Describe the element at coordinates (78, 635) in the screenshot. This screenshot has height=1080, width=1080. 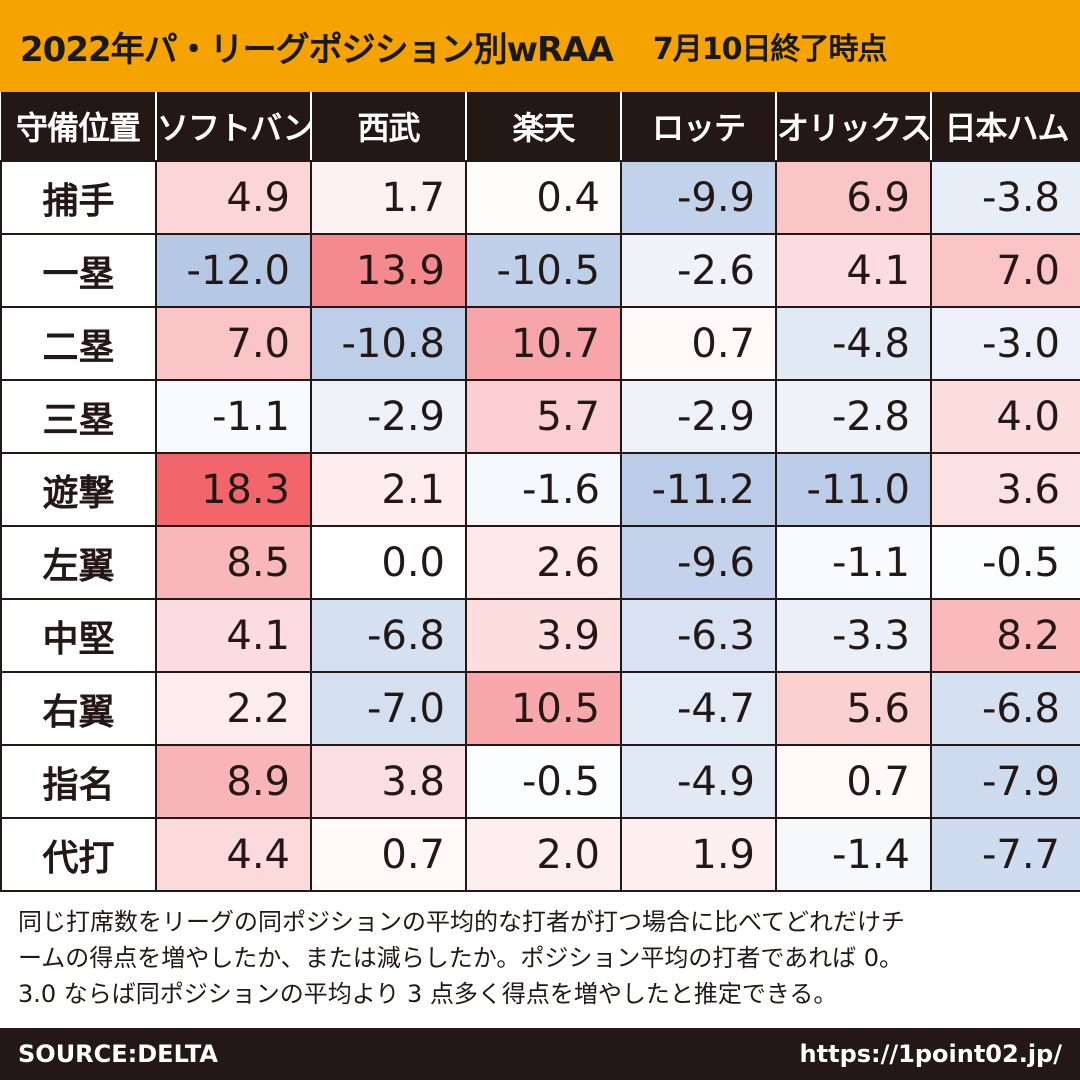
I see `position-label: 中堅` at that location.